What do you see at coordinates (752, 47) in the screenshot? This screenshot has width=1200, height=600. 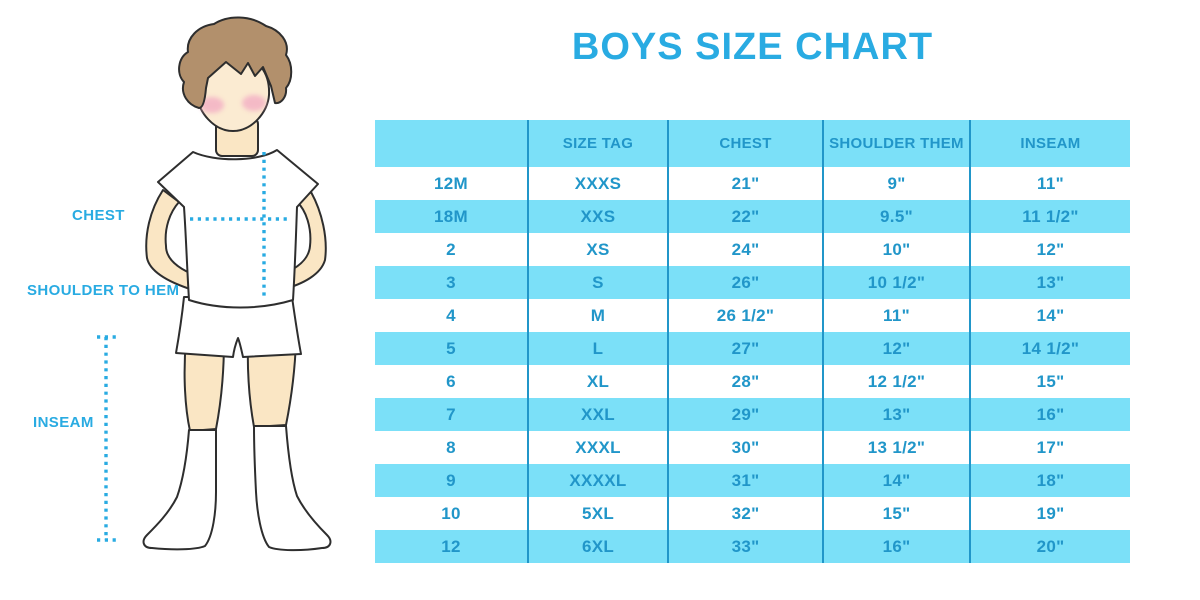 I see `page-title: BOYS SIZE CHART` at bounding box center [752, 47].